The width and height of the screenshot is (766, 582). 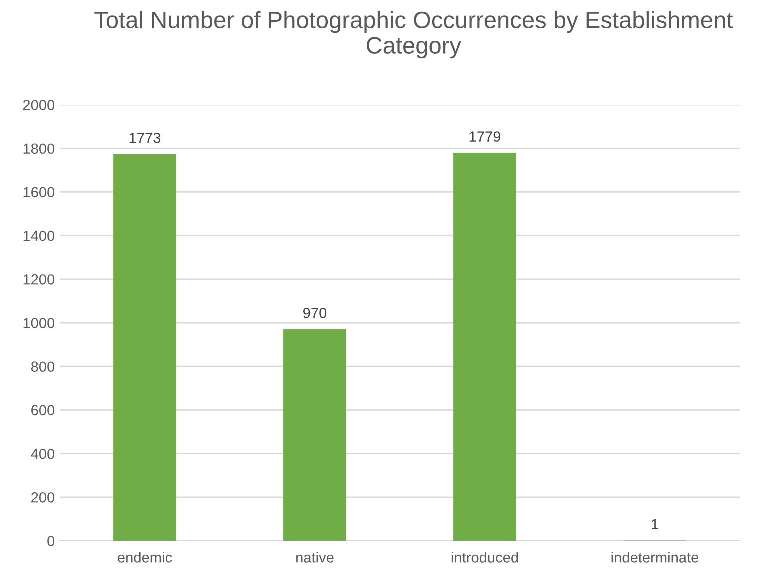 What do you see at coordinates (315, 557) in the screenshot?
I see `x-tick-label: native` at bounding box center [315, 557].